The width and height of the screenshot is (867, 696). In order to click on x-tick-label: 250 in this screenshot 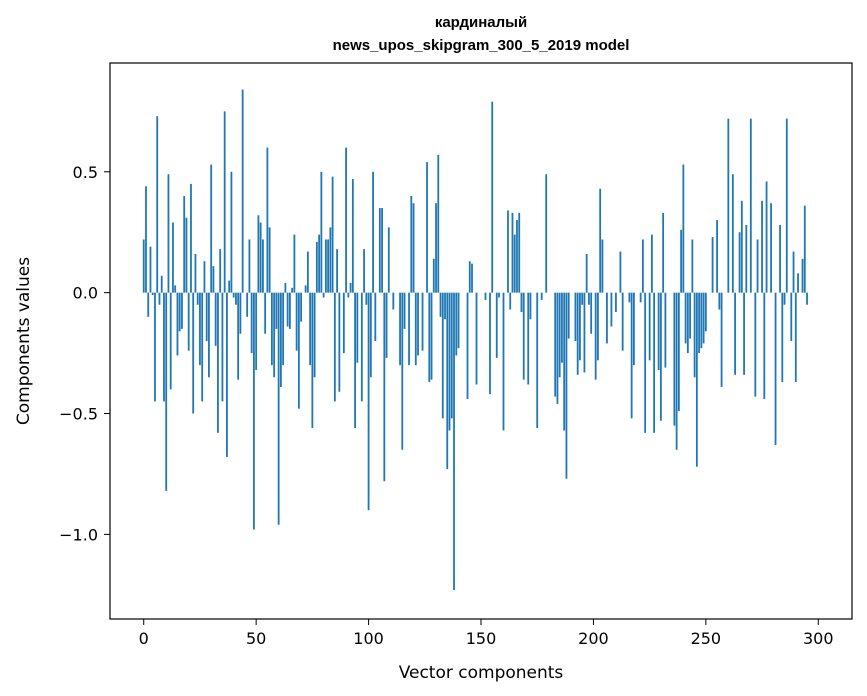, I will do `click(706, 638)`.